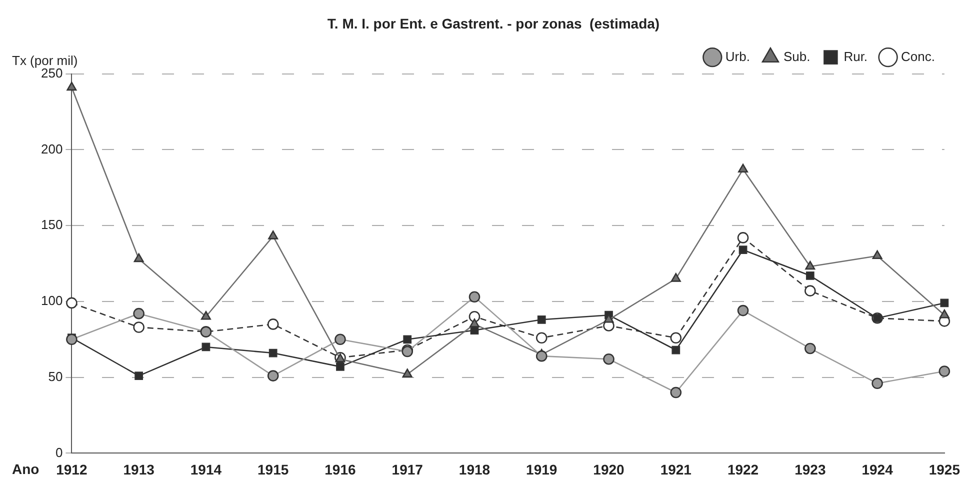 This screenshot has height=498, width=975. What do you see at coordinates (737, 56) in the screenshot?
I see `legend-label: Urb.` at bounding box center [737, 56].